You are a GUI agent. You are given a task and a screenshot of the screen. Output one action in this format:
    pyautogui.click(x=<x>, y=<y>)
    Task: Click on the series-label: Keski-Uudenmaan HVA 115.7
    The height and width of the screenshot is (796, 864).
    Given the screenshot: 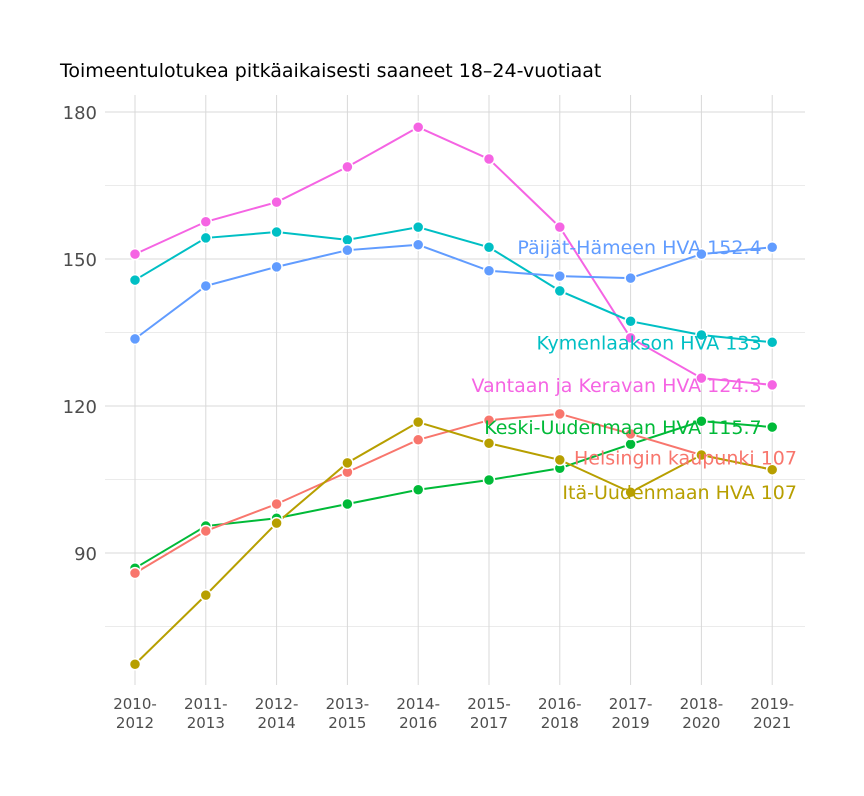 What is the action you would take?
    pyautogui.click(x=622, y=428)
    